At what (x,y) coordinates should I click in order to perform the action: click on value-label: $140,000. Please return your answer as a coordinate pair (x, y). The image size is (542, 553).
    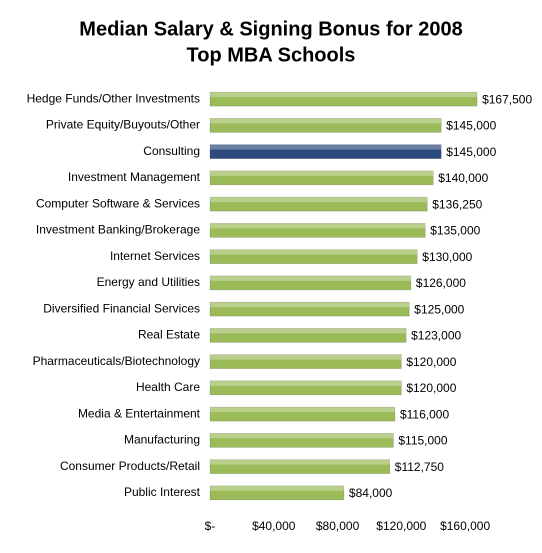
    Looking at the image, I should click on (463, 178).